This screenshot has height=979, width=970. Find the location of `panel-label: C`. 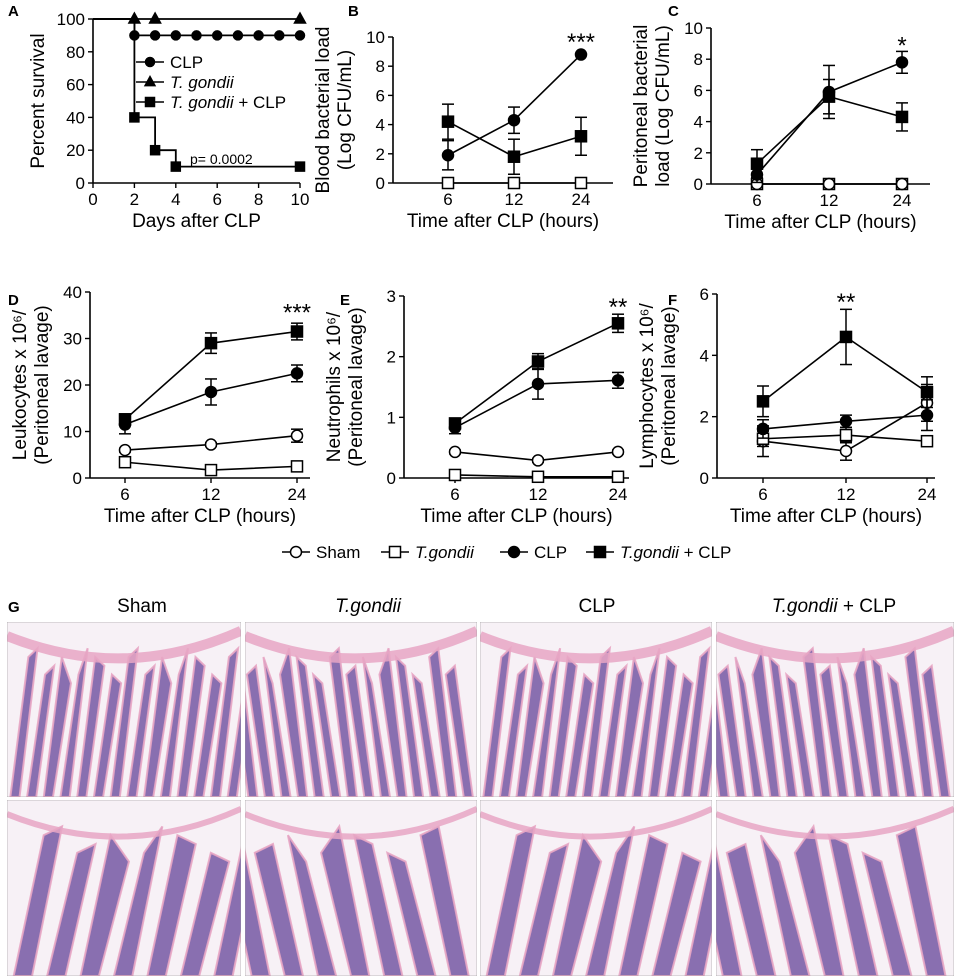

panel-label: C is located at coordinates (673, 11).